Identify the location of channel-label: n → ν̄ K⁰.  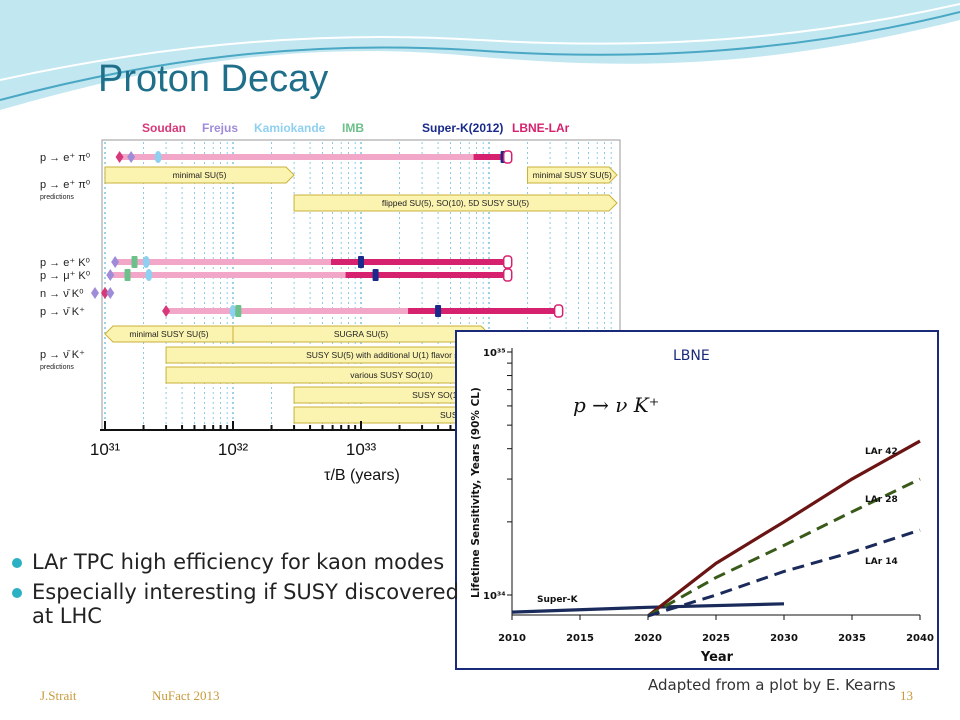
(62, 294).